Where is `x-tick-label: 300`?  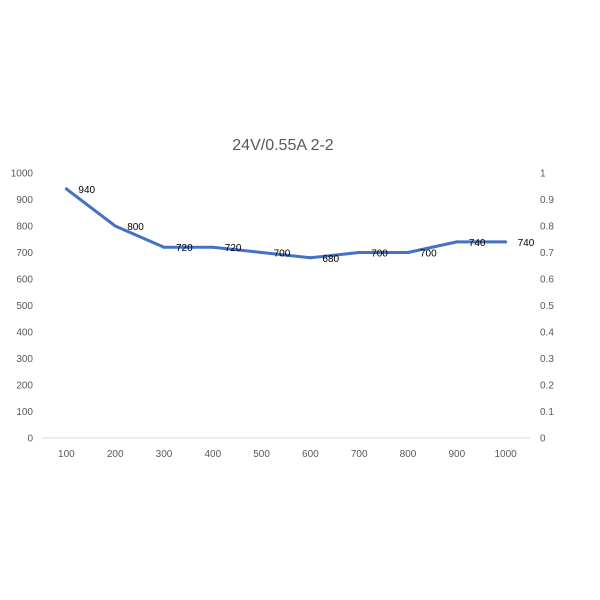
x-tick-label: 300 is located at coordinates (164, 454).